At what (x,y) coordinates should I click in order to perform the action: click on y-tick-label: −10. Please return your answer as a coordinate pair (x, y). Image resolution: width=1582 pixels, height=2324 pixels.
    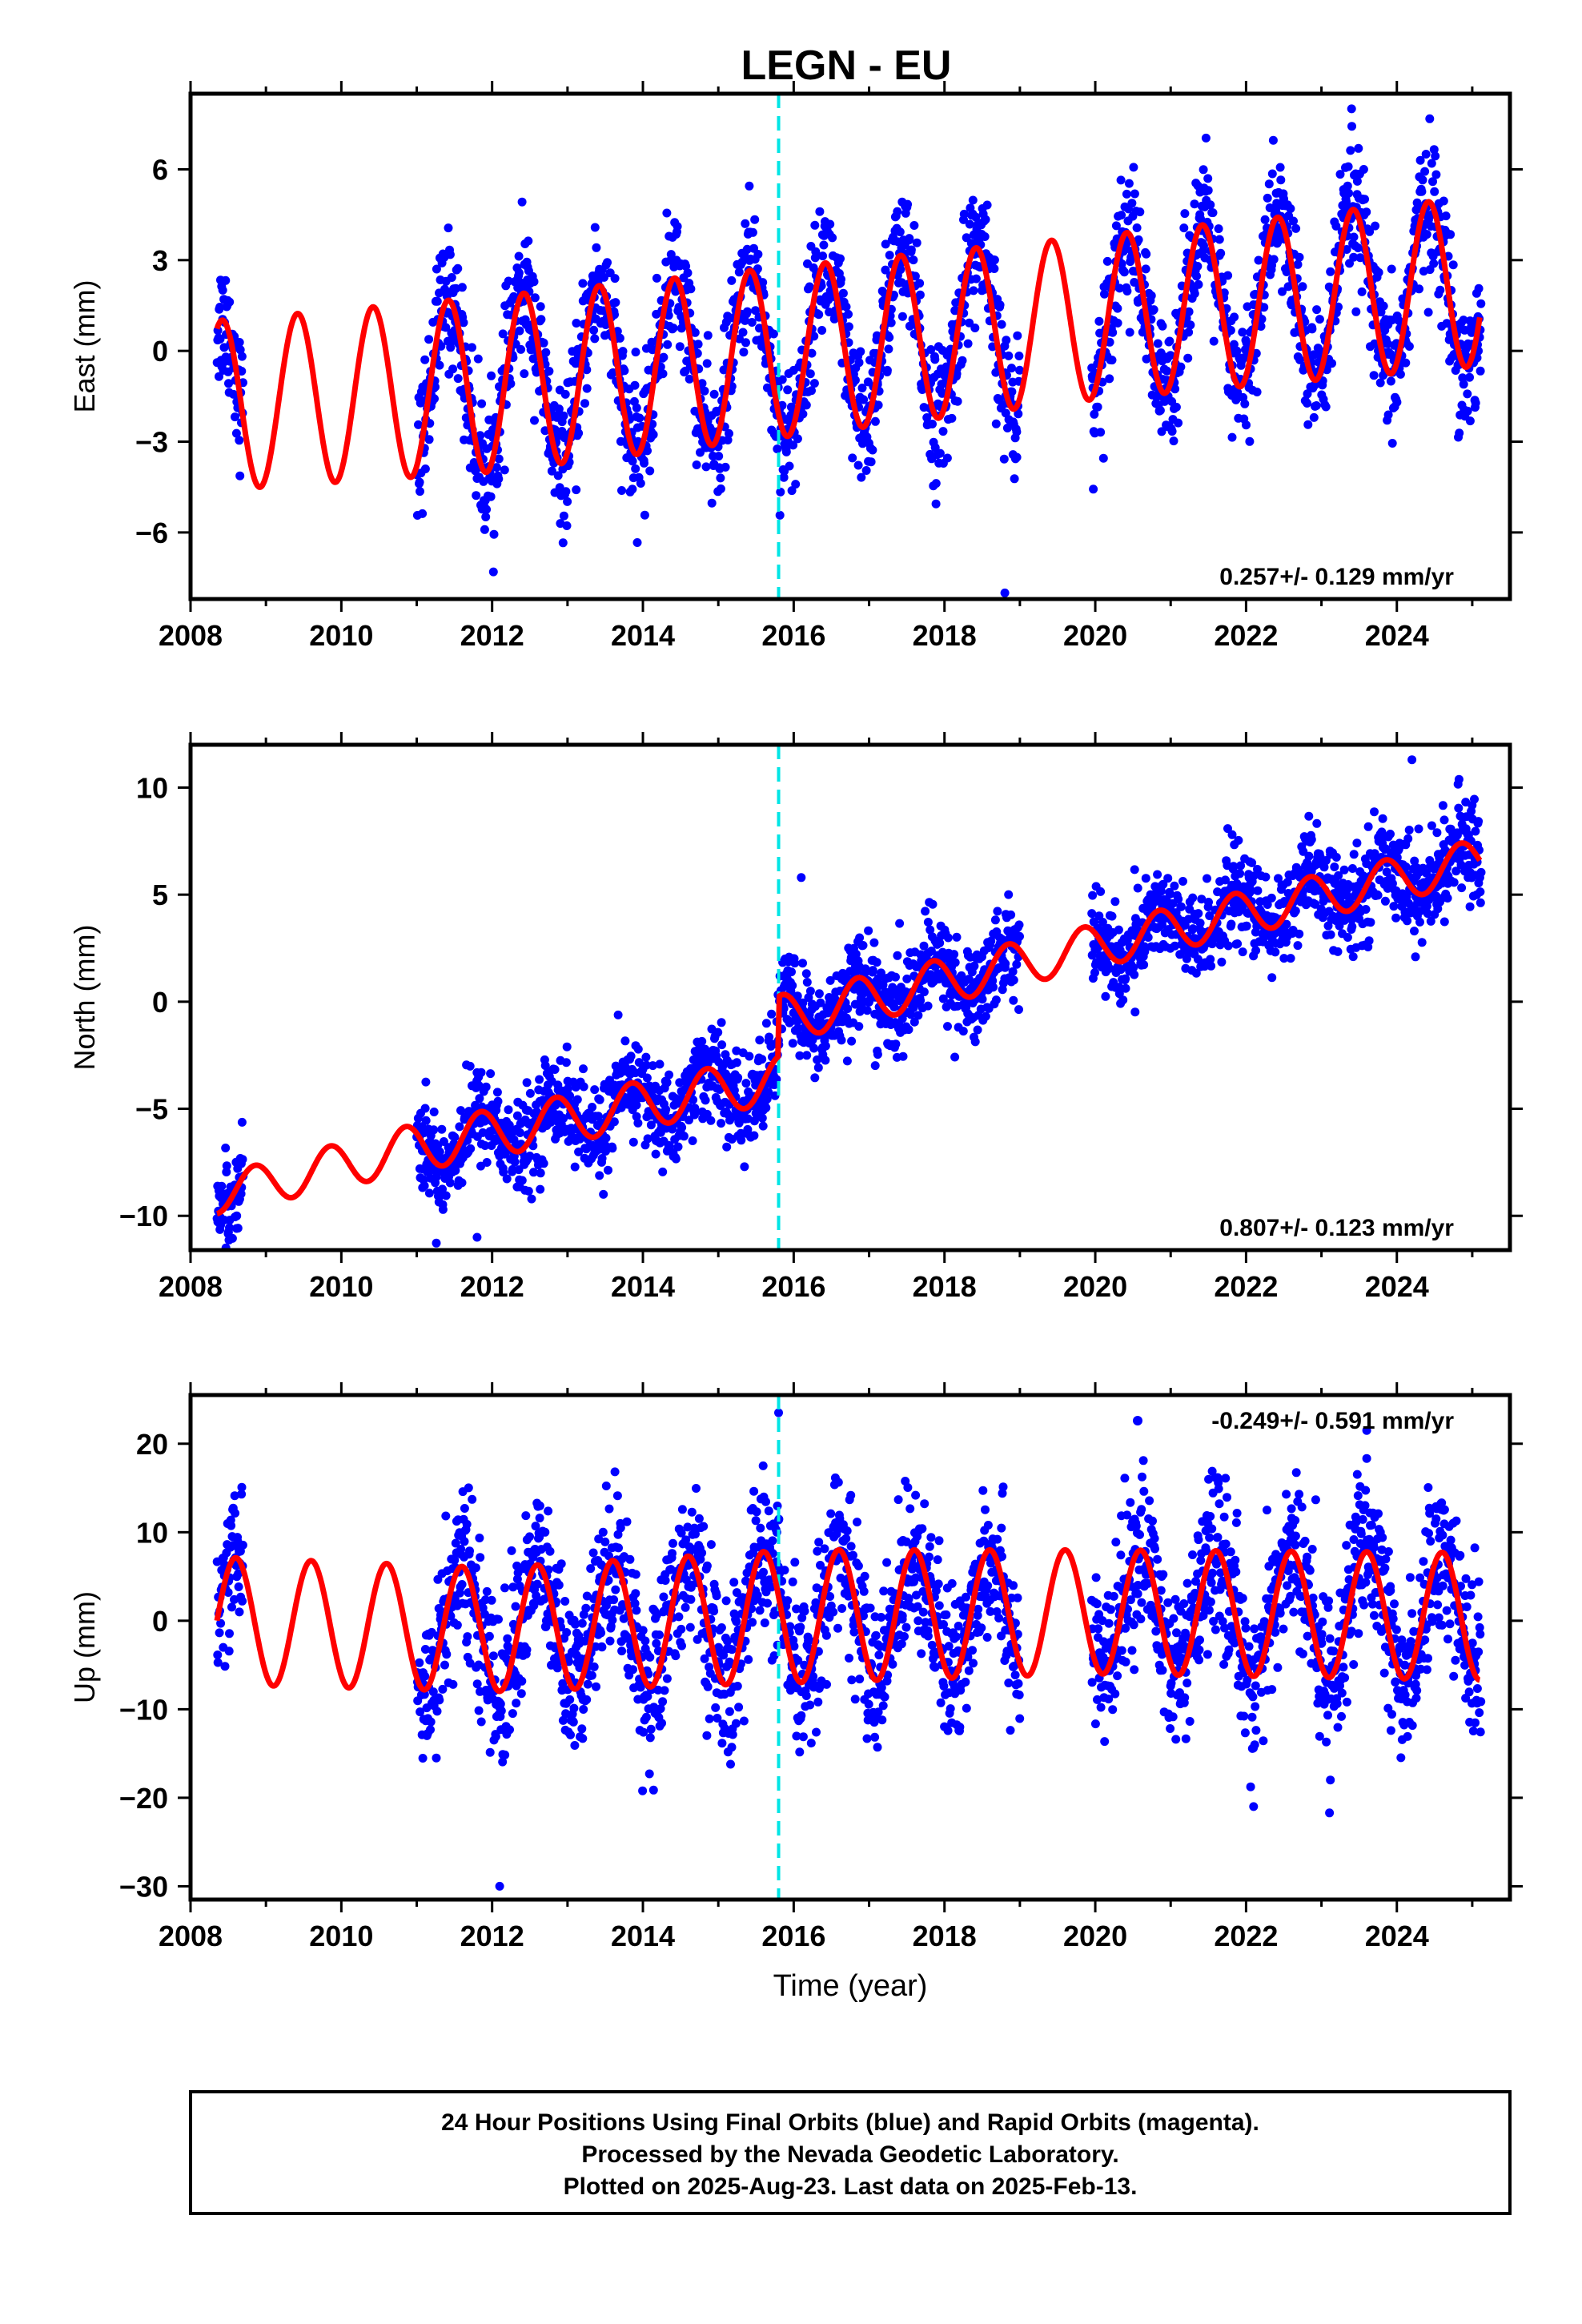
    Looking at the image, I should click on (144, 1216).